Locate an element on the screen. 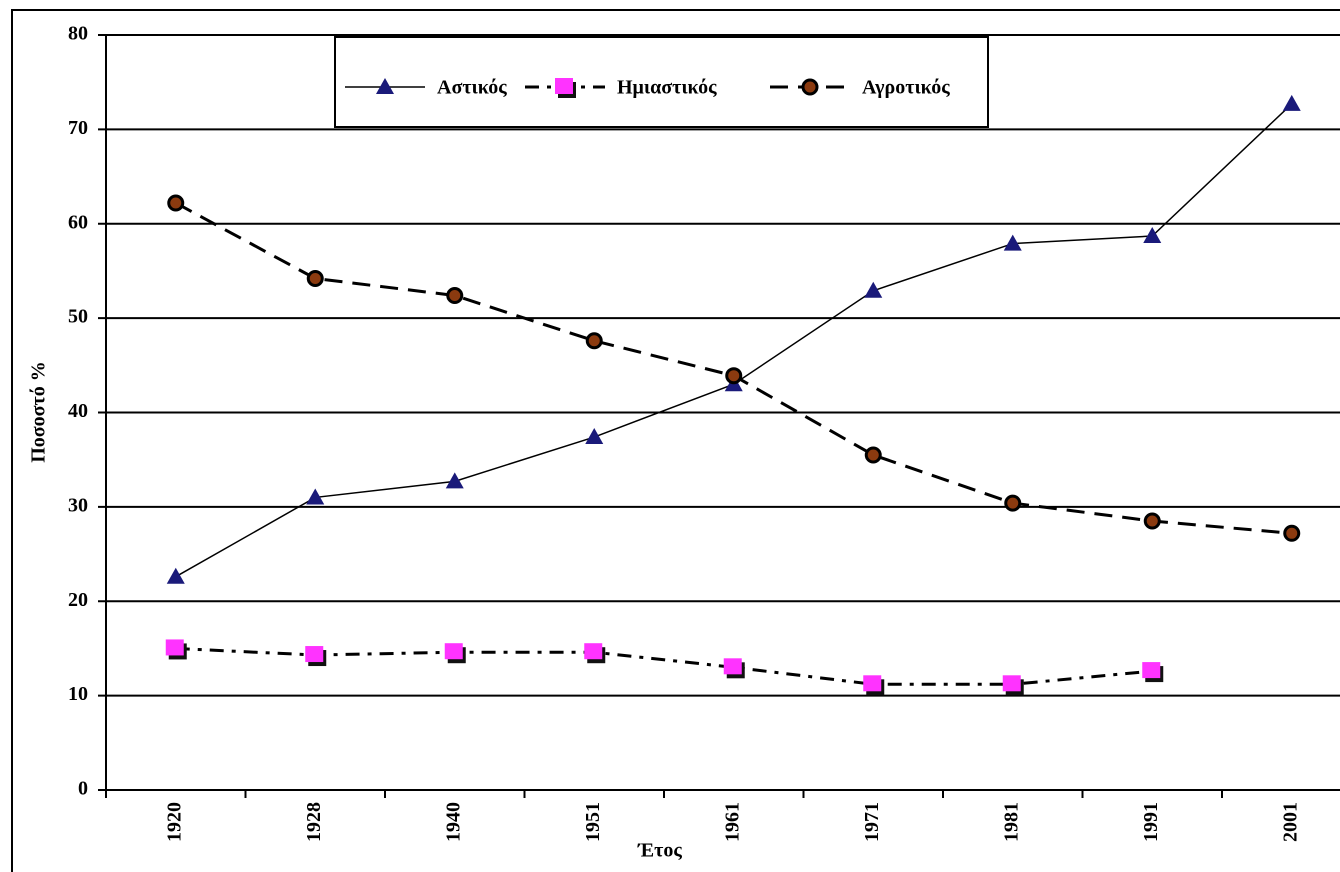 This screenshot has width=1340, height=872. y-tick-label: 60 is located at coordinates (78, 222).